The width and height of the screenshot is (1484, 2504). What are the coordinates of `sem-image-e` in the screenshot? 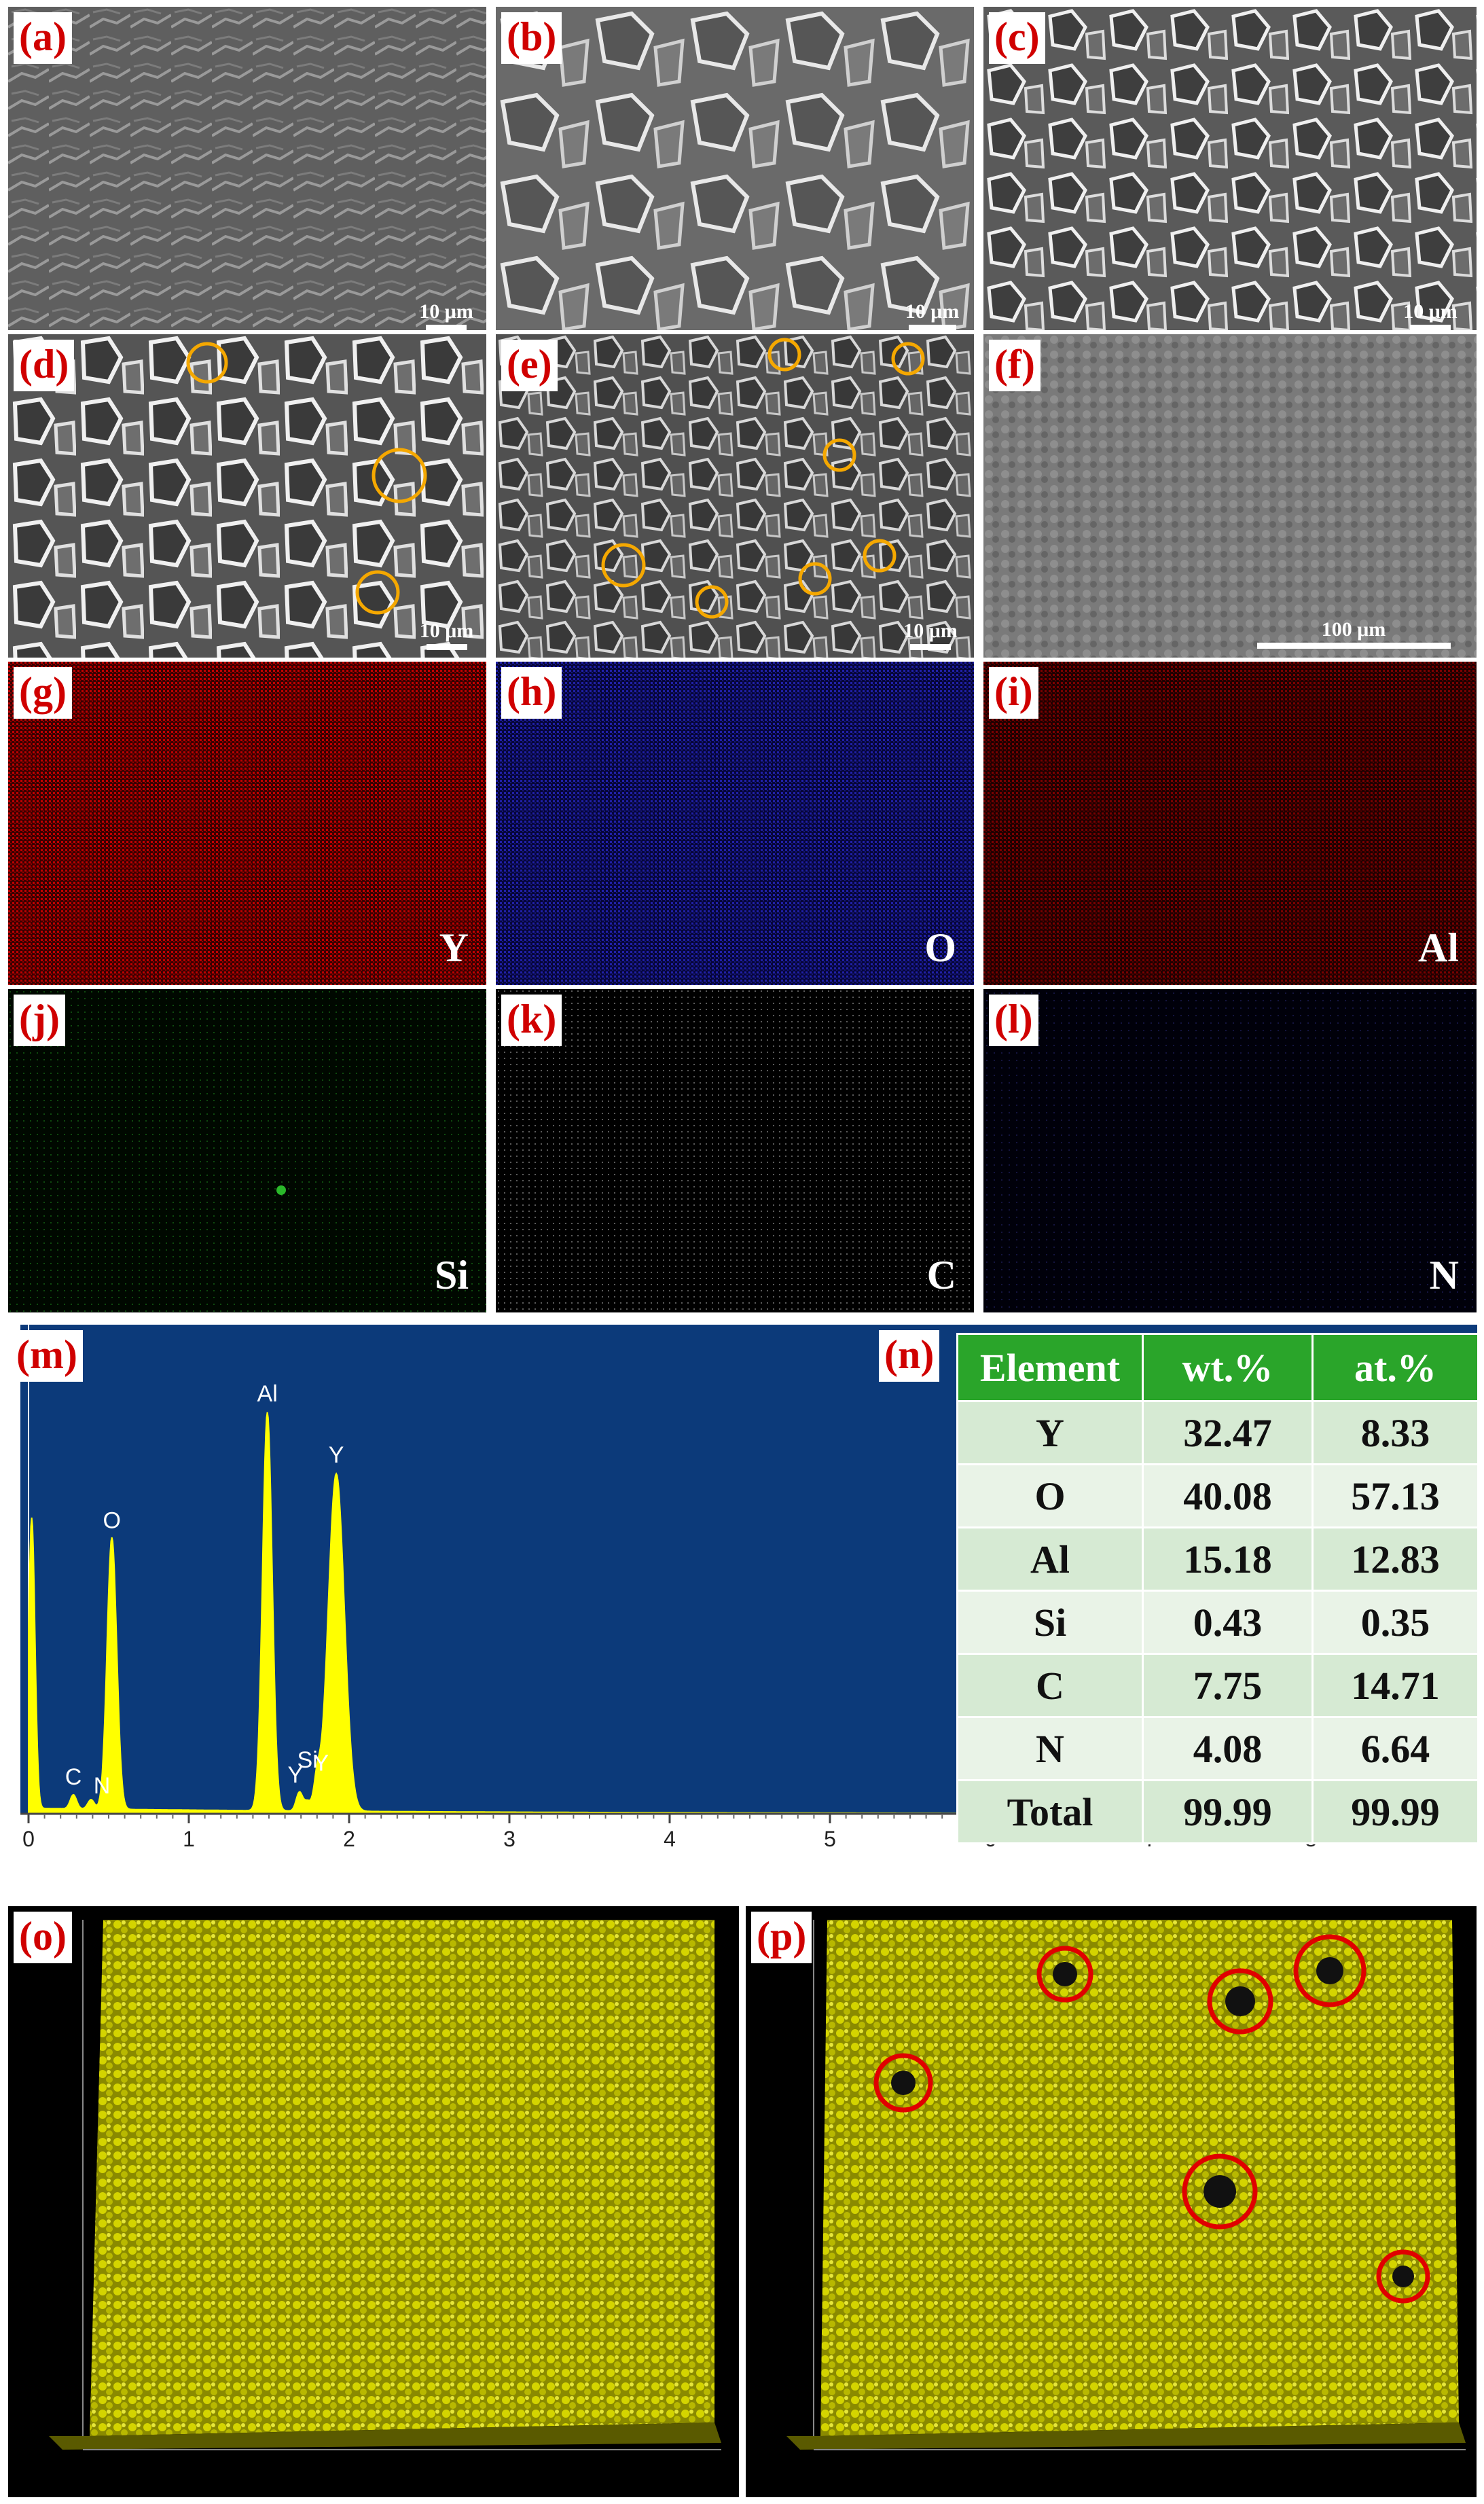 It's located at (735, 496).